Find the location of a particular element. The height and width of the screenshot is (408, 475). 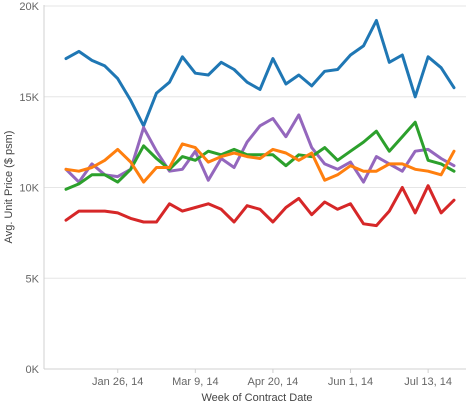

x-tick-label: Jul 13, 14 is located at coordinates (428, 382).